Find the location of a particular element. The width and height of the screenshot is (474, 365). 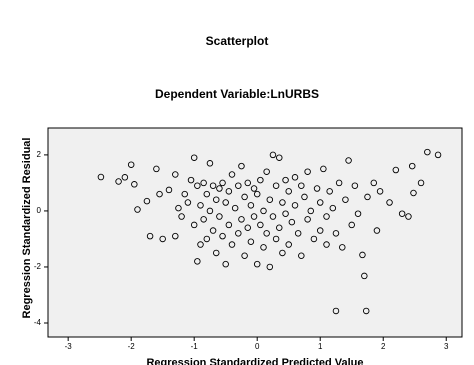

x-tick-label: -1 is located at coordinates (195, 346).